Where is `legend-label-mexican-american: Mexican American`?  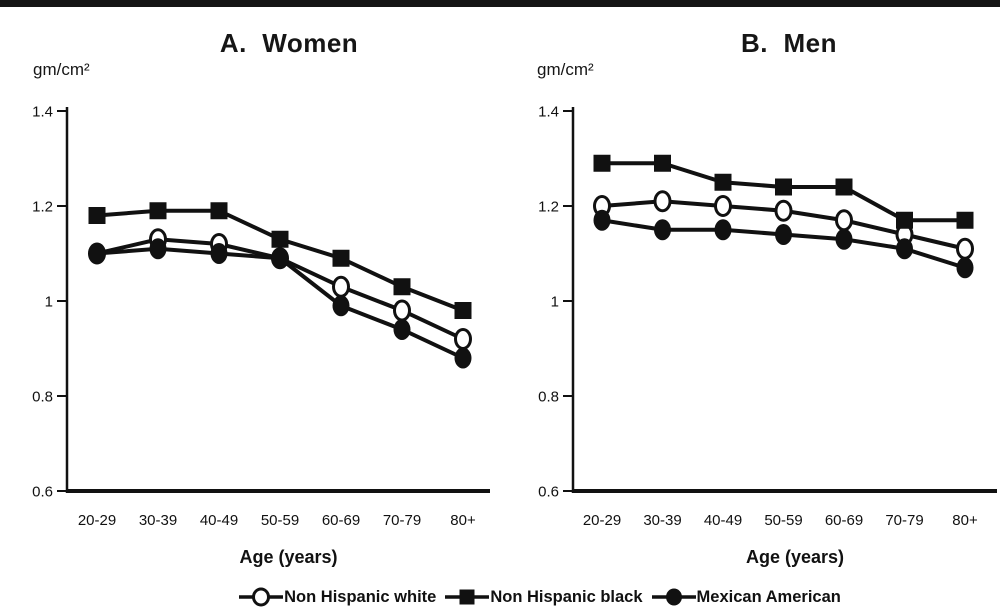 legend-label-mexican-american: Mexican American is located at coordinates (768, 596).